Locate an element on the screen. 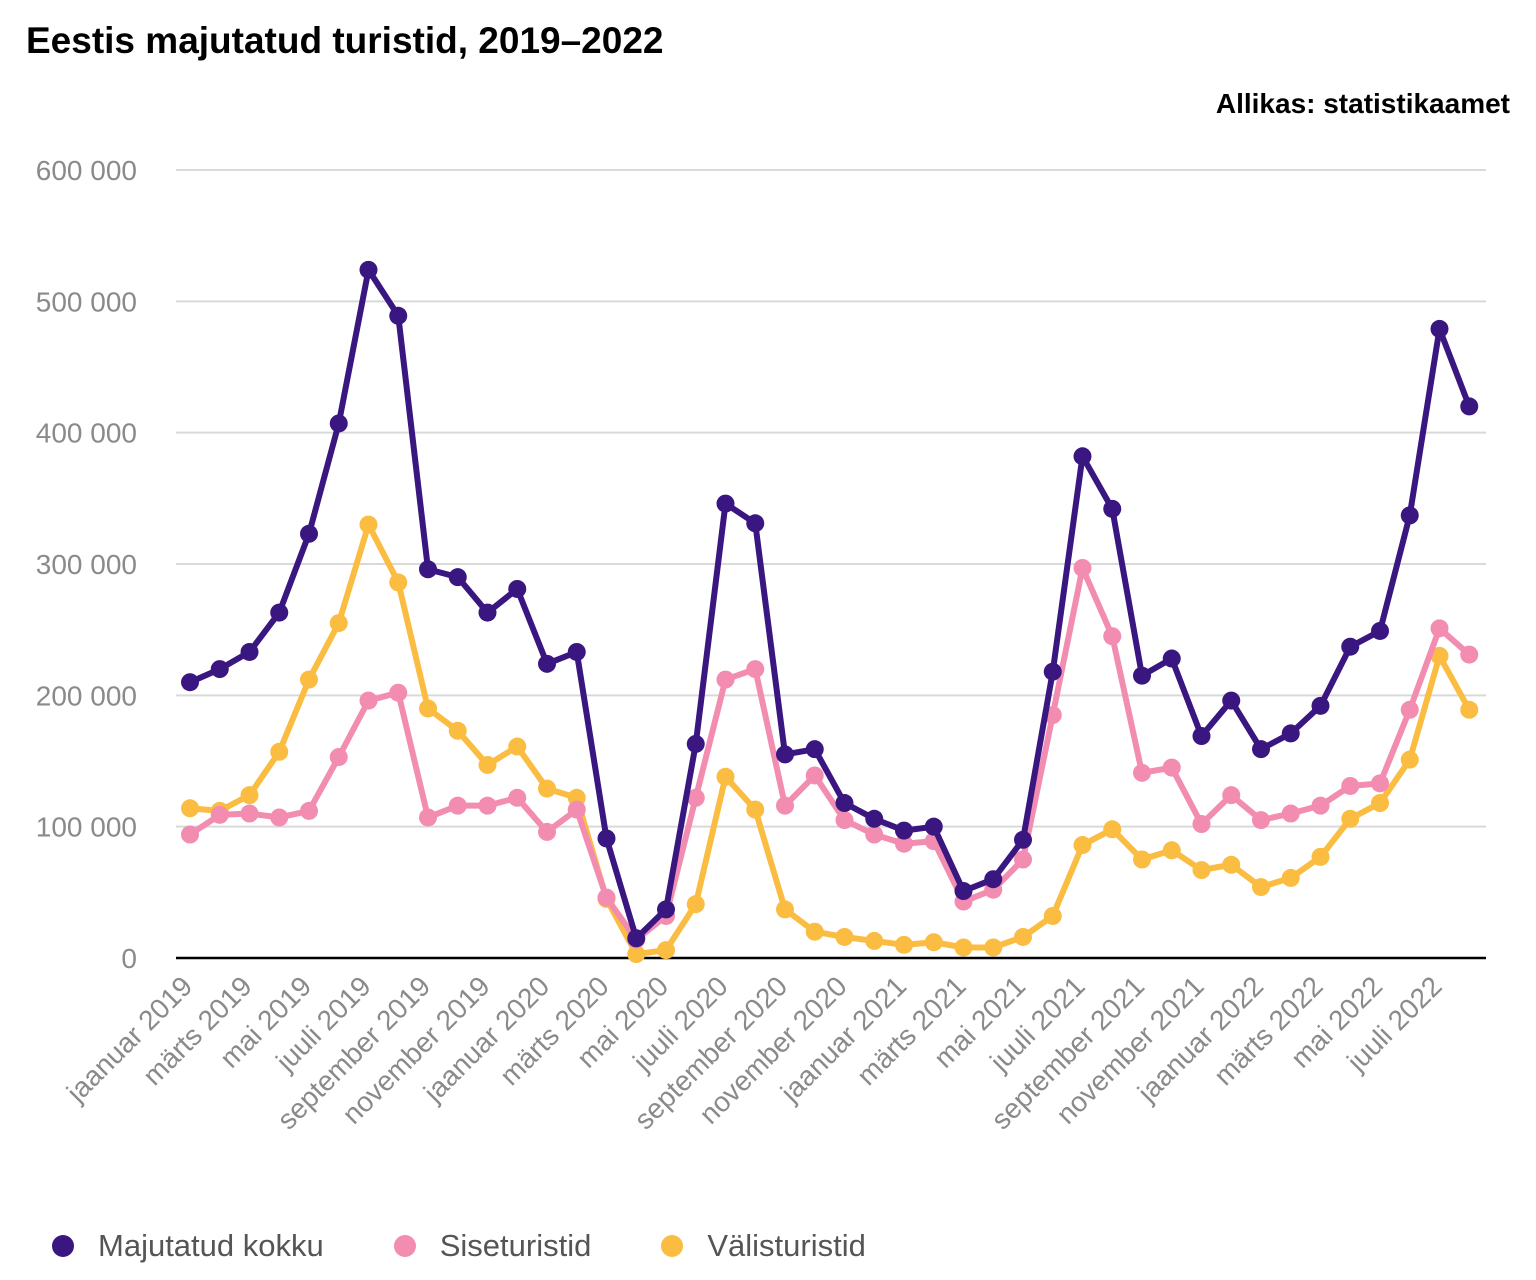 This screenshot has height=1280, width=1536. legend-item-majutatud-kokku: Majutatud kokku is located at coordinates (188, 1246).